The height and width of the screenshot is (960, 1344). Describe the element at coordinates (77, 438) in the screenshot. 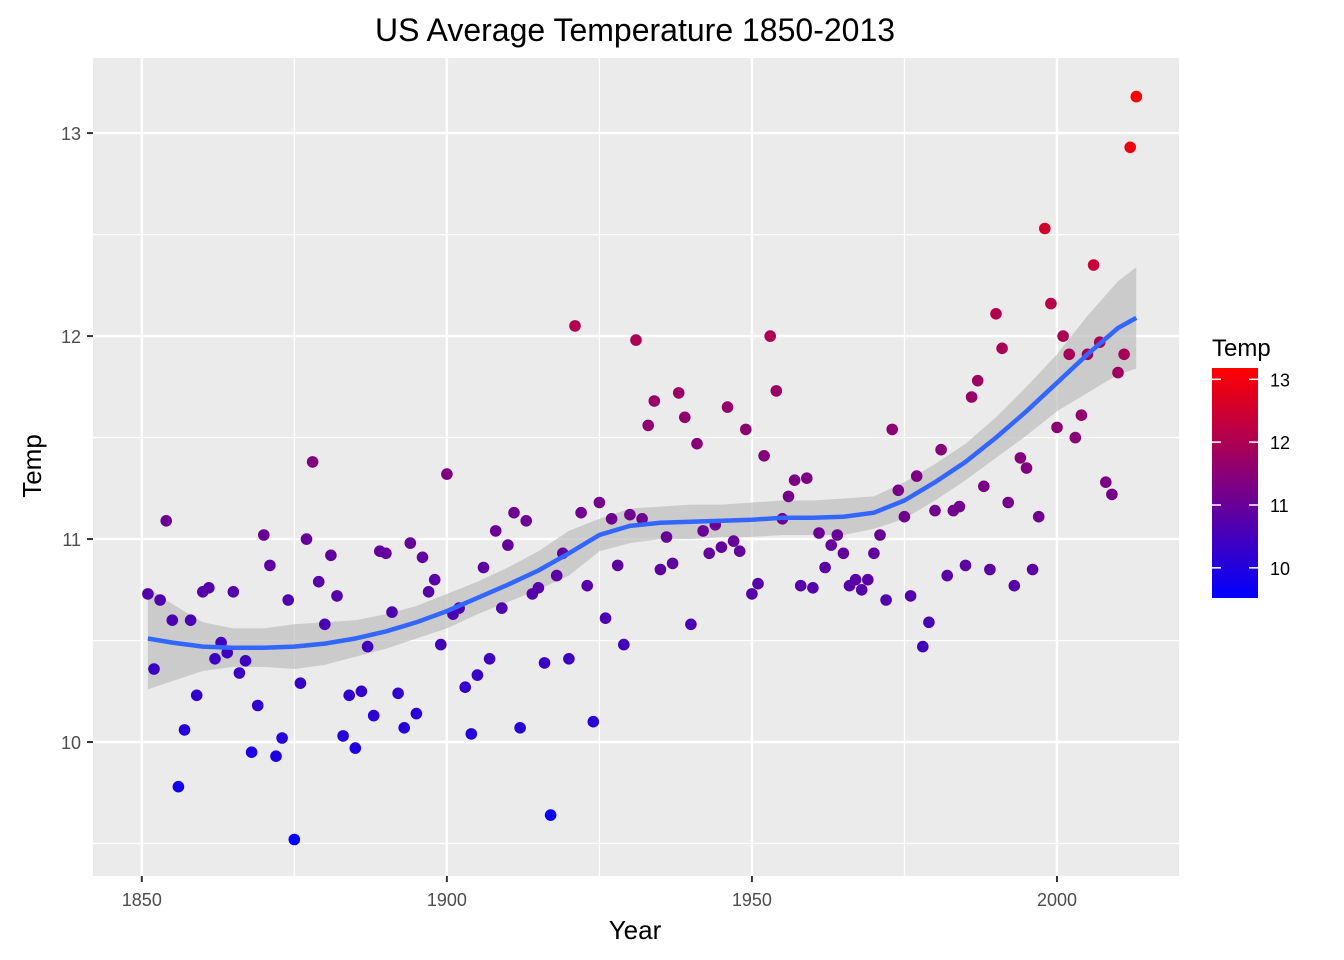

I see `y-axis-ticks: 10 11 12 13` at that location.